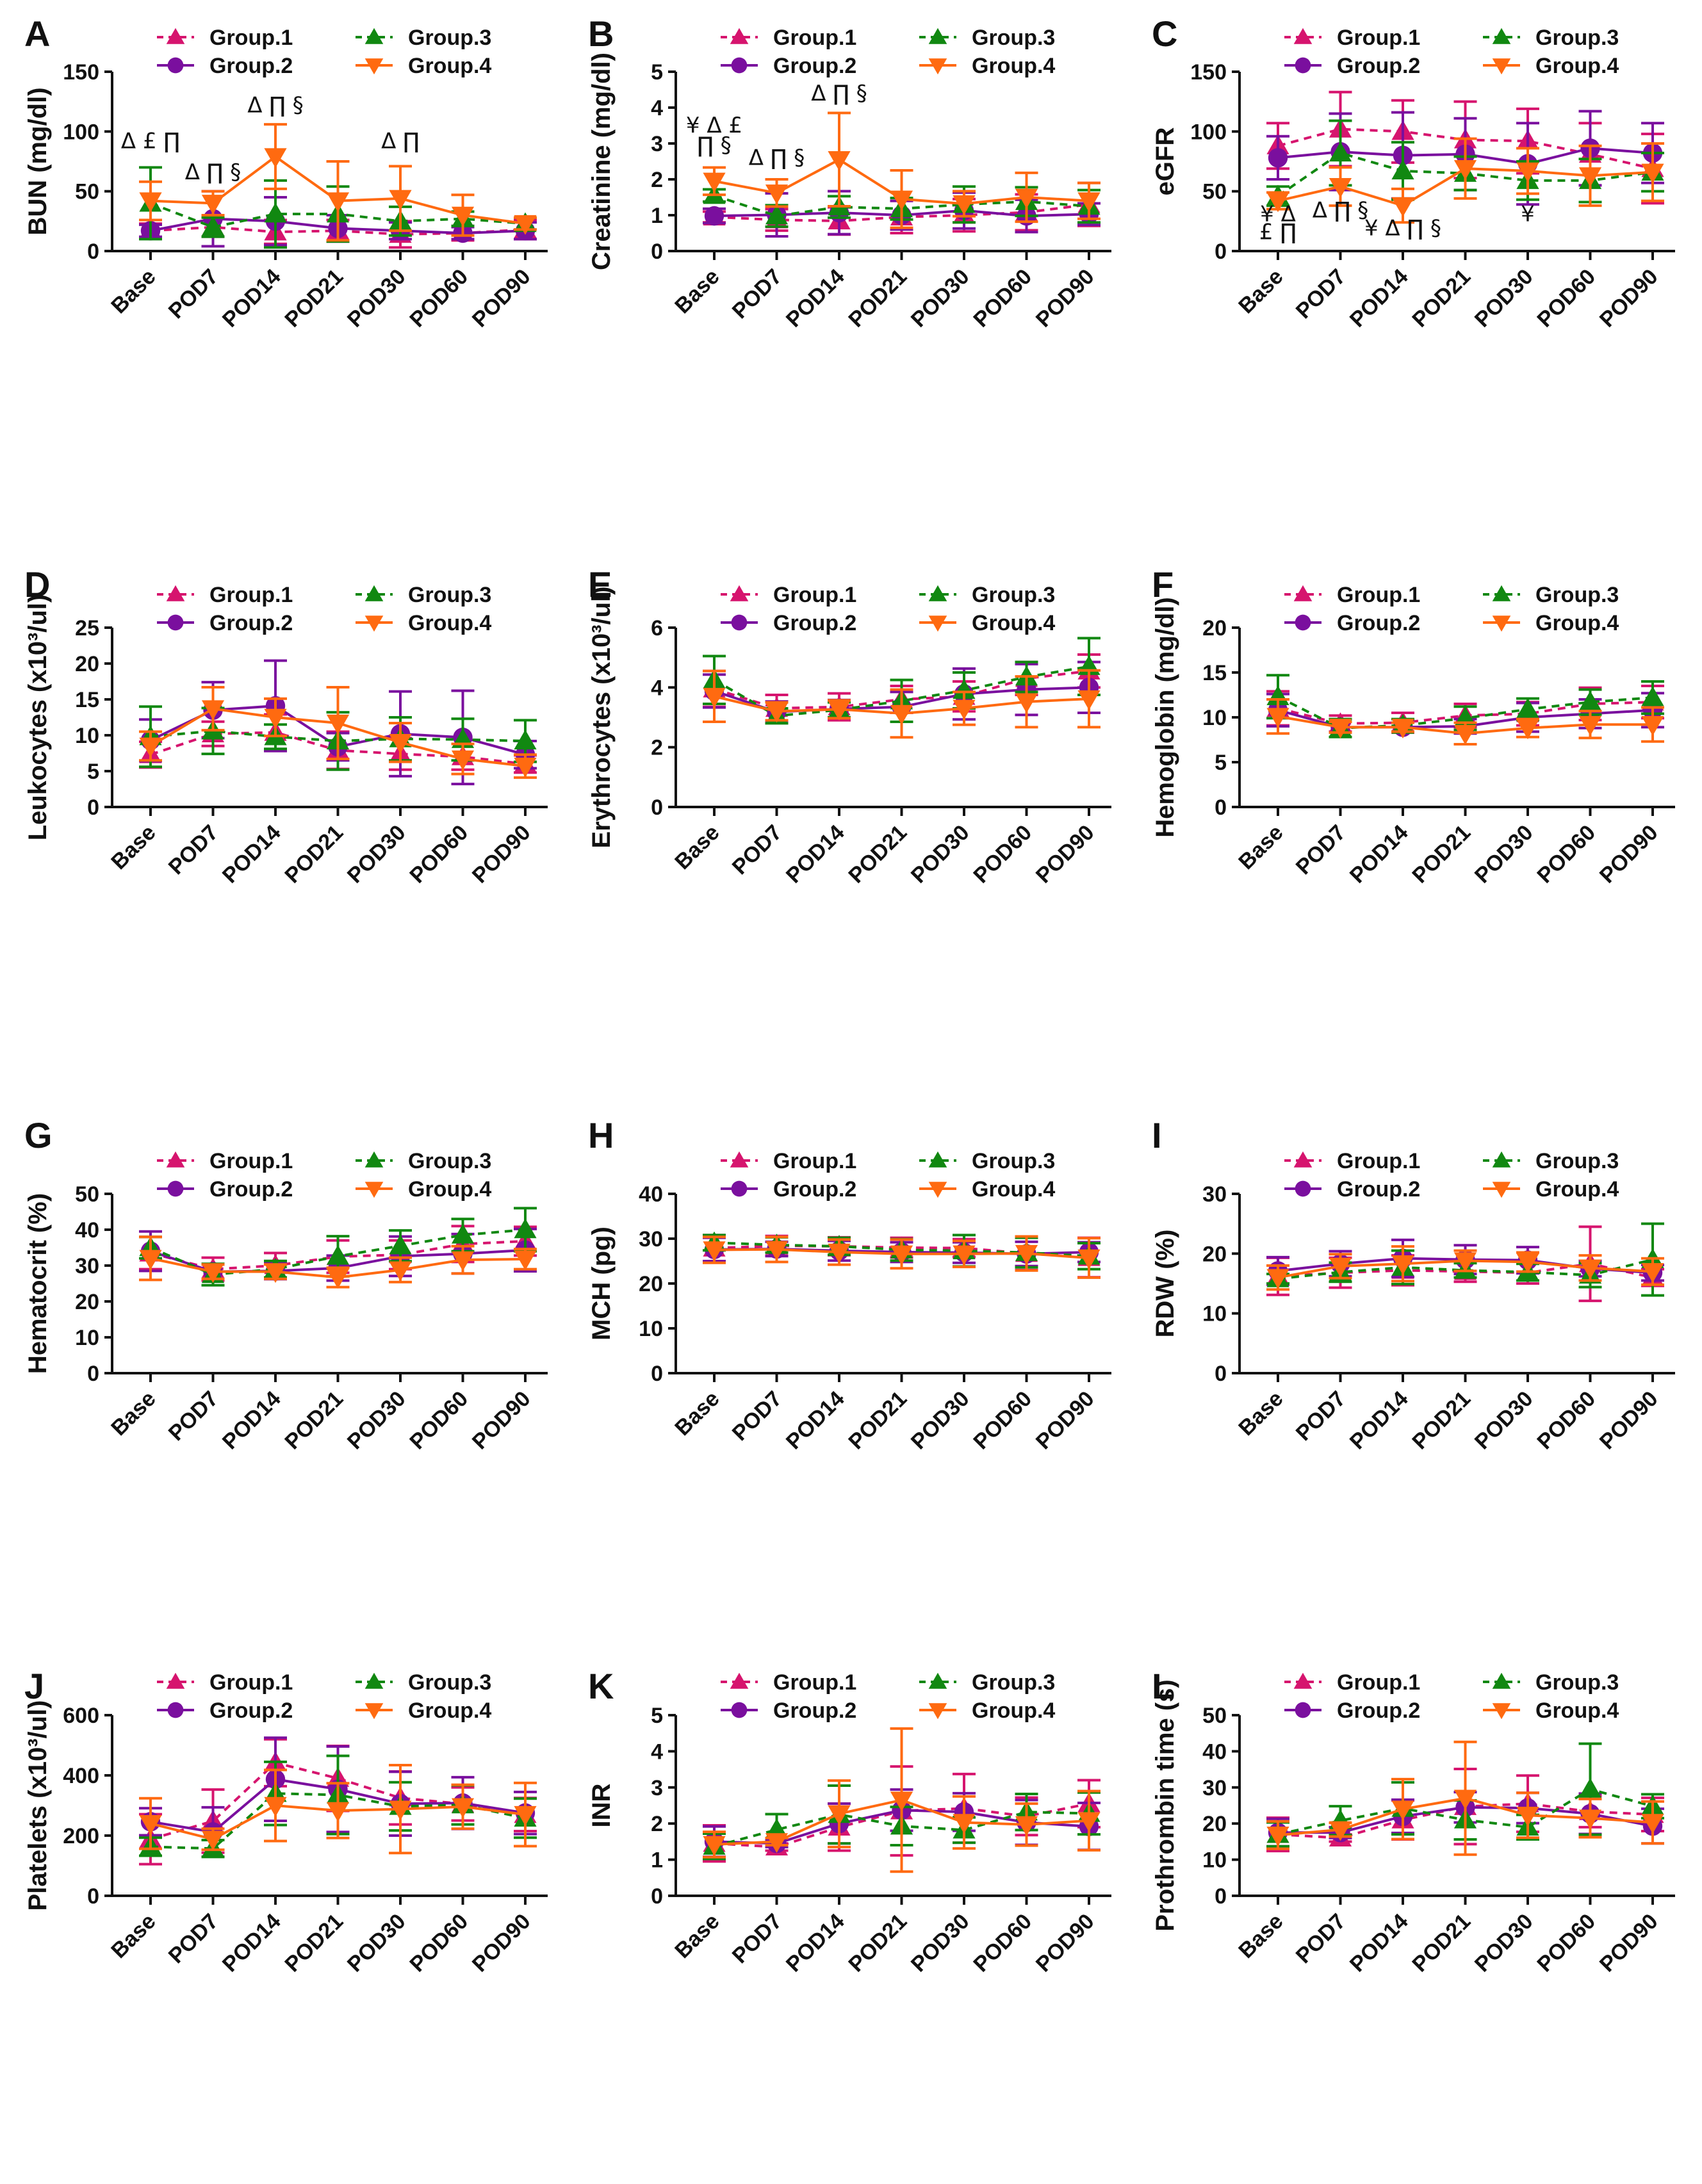 This screenshot has width=1702, height=2184. Describe the element at coordinates (87, 700) in the screenshot. I see `y-tick-label: 15` at that location.